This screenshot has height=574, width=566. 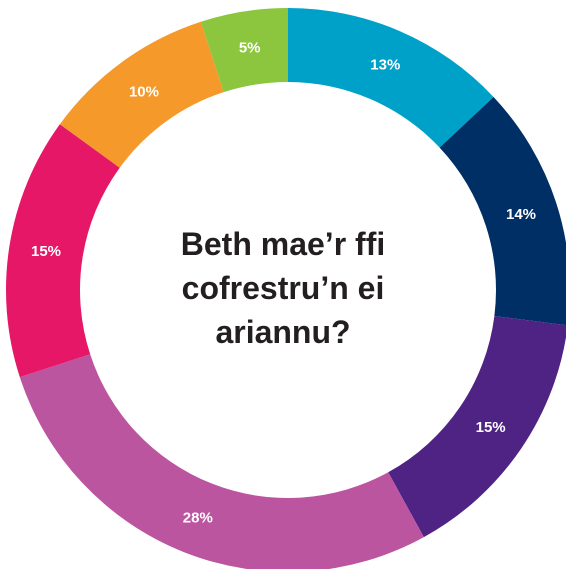 I want to click on slice-label: 10%, so click(x=144, y=91).